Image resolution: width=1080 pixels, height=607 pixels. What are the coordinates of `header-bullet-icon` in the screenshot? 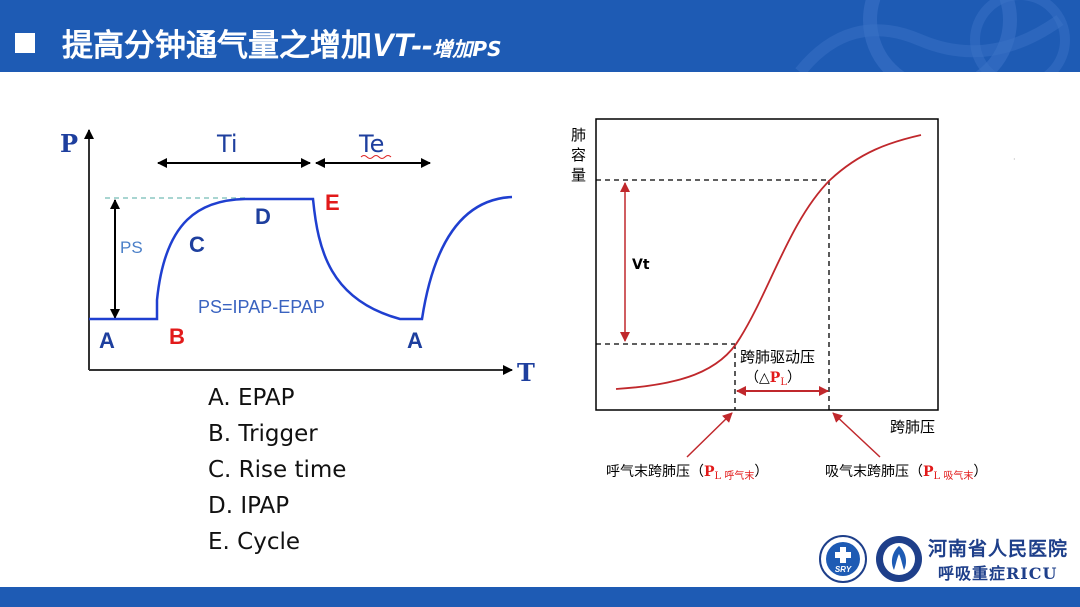 It's located at (25, 43).